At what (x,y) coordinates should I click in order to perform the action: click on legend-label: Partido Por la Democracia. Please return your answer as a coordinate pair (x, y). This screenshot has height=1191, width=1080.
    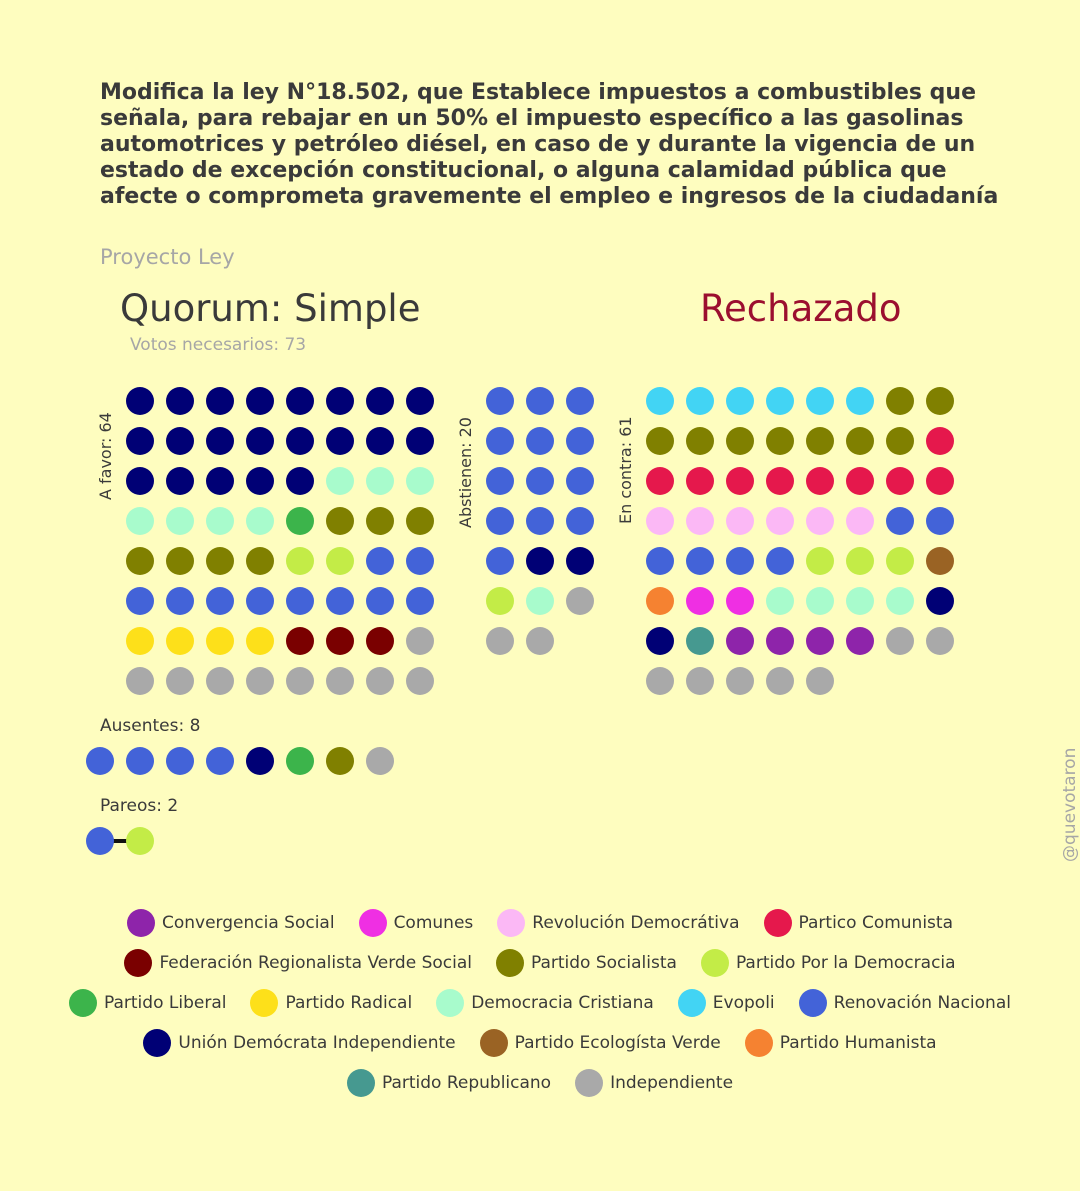
    Looking at the image, I should click on (845, 963).